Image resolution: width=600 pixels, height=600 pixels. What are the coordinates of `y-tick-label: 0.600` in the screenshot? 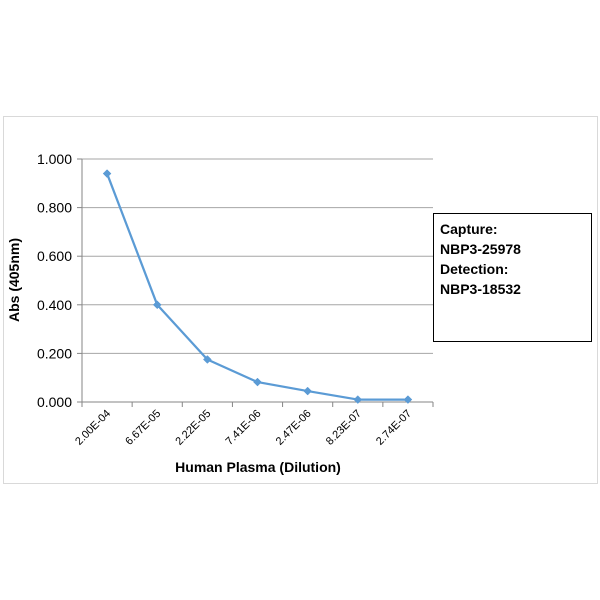 It's located at (54, 256).